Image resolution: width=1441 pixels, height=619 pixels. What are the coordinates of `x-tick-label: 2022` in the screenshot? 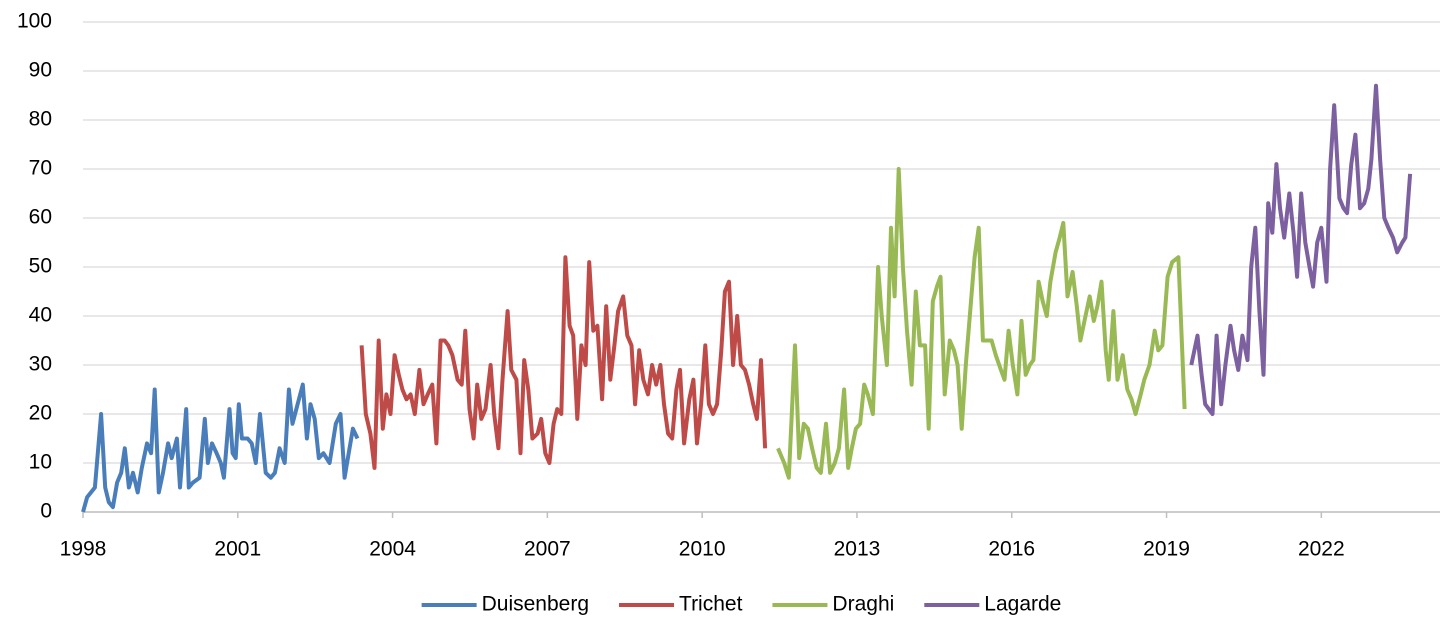 It's located at (1321, 549).